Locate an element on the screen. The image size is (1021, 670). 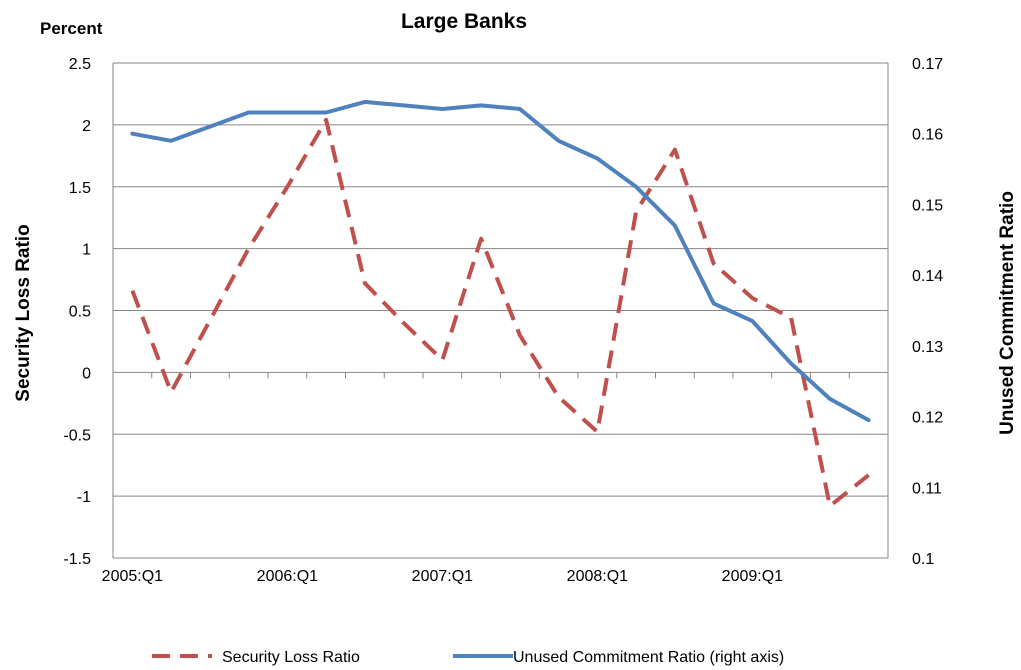
y-axis-title: Security Loss Ratio is located at coordinates (23, 312).